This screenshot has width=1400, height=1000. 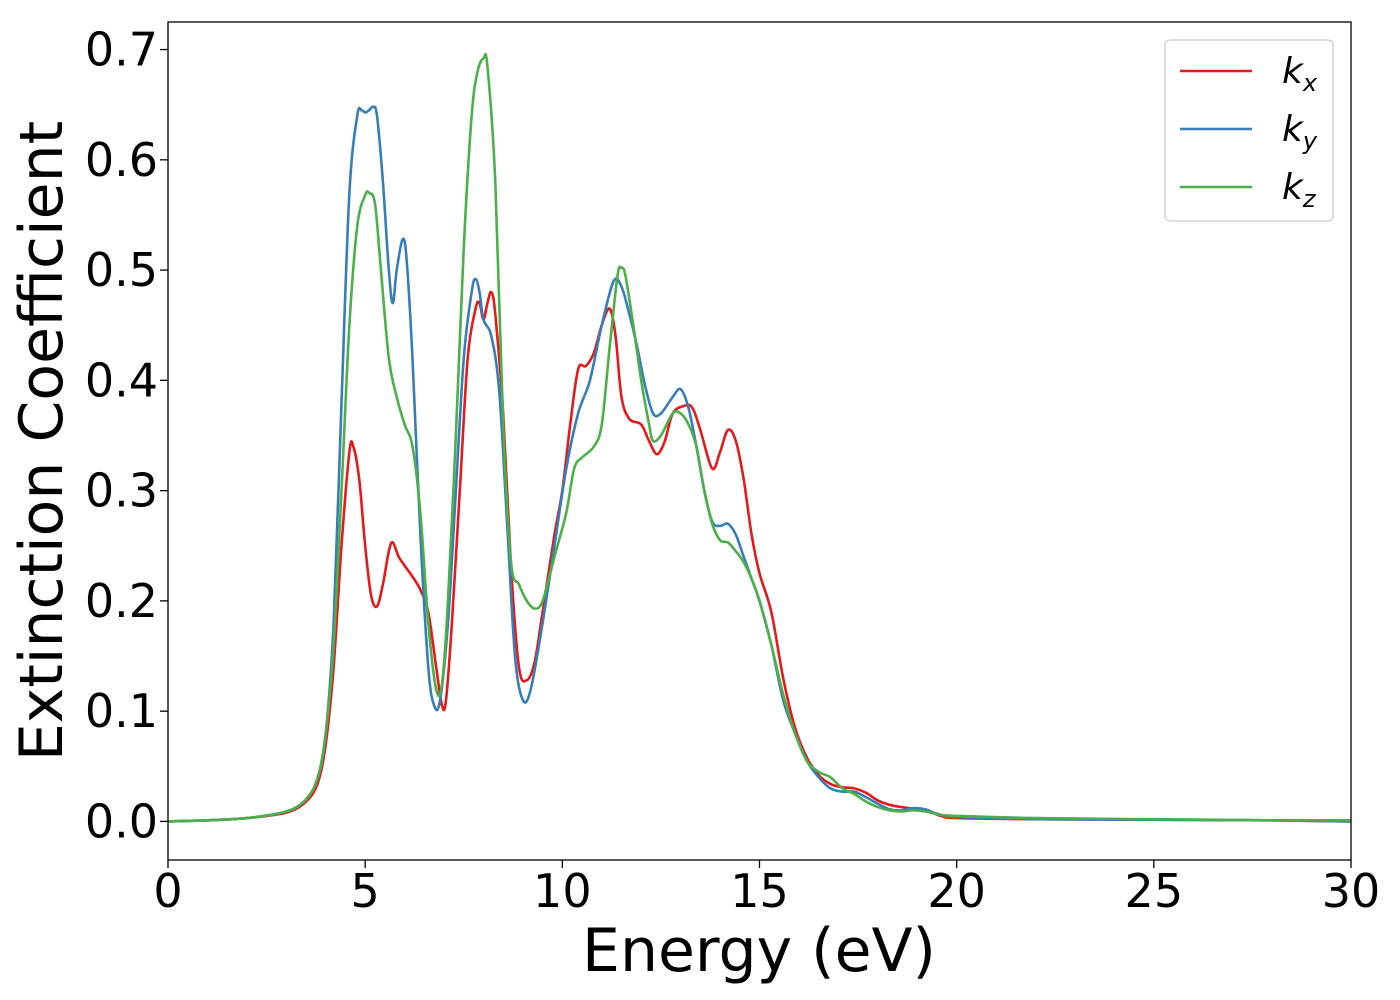 What do you see at coordinates (121, 491) in the screenshot?
I see `y-tick-label: 0.3` at bounding box center [121, 491].